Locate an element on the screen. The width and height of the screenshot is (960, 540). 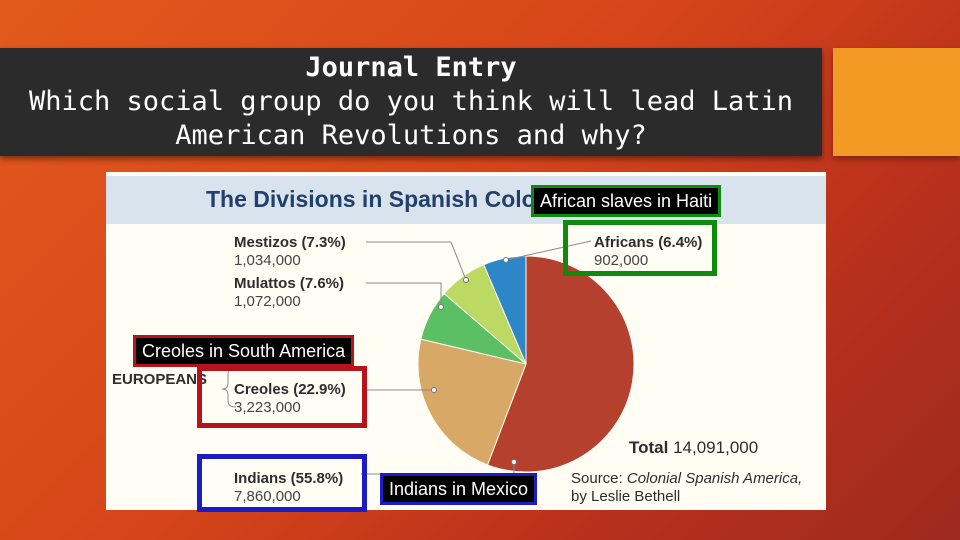
leader-line-africans is located at coordinates (548, 250).